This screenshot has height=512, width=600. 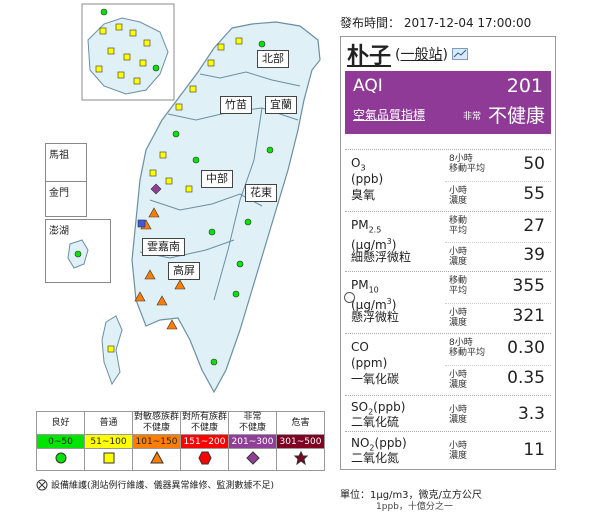 What do you see at coordinates (252, 441) in the screenshot?
I see `legend-range-very-unhealthy: 201~300` at bounding box center [252, 441].